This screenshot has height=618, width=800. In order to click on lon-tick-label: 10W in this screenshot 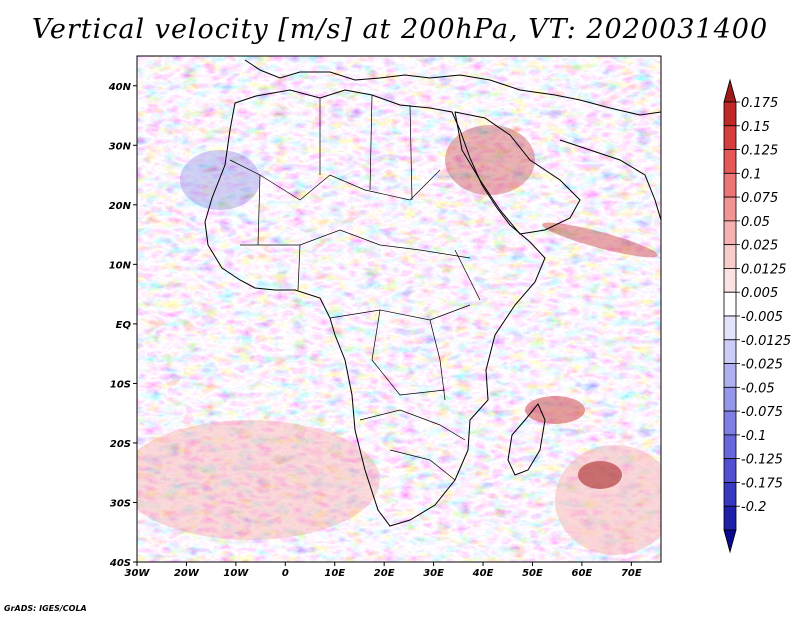, I will do `click(236, 573)`.